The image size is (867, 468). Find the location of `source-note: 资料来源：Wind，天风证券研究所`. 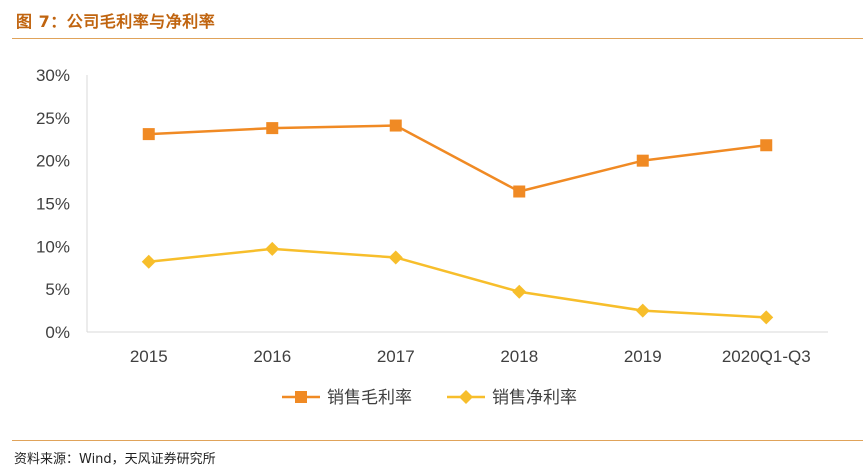

source-note: 资料来源：Wind，天风证券研究所 is located at coordinates (115, 459).